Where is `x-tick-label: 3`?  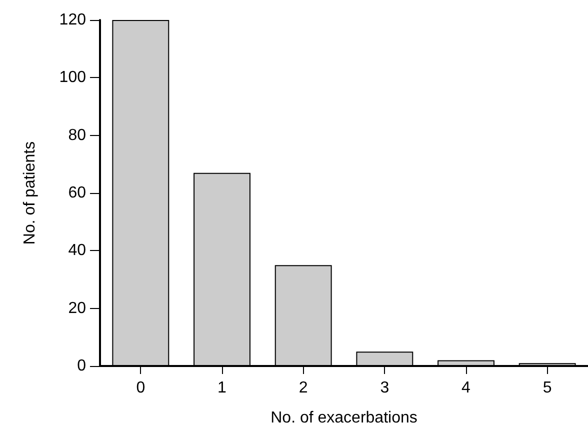
x-tick-label: 3 is located at coordinates (385, 388).